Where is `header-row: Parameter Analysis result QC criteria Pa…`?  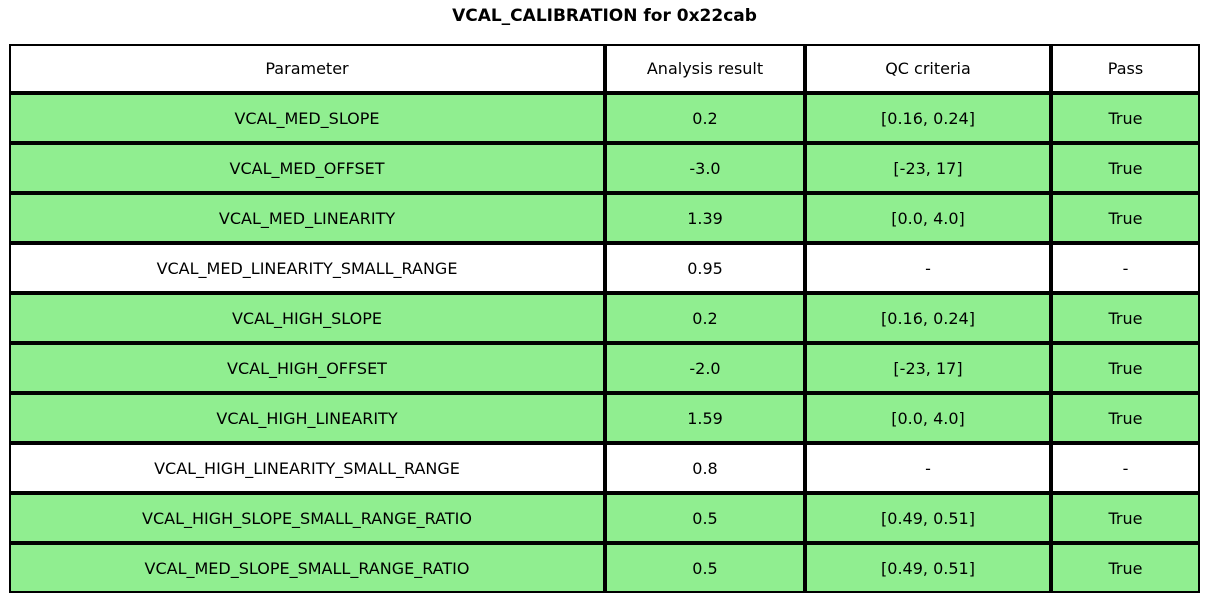
header-row: Parameter Analysis result QC criteria Pa… is located at coordinates (604, 68).